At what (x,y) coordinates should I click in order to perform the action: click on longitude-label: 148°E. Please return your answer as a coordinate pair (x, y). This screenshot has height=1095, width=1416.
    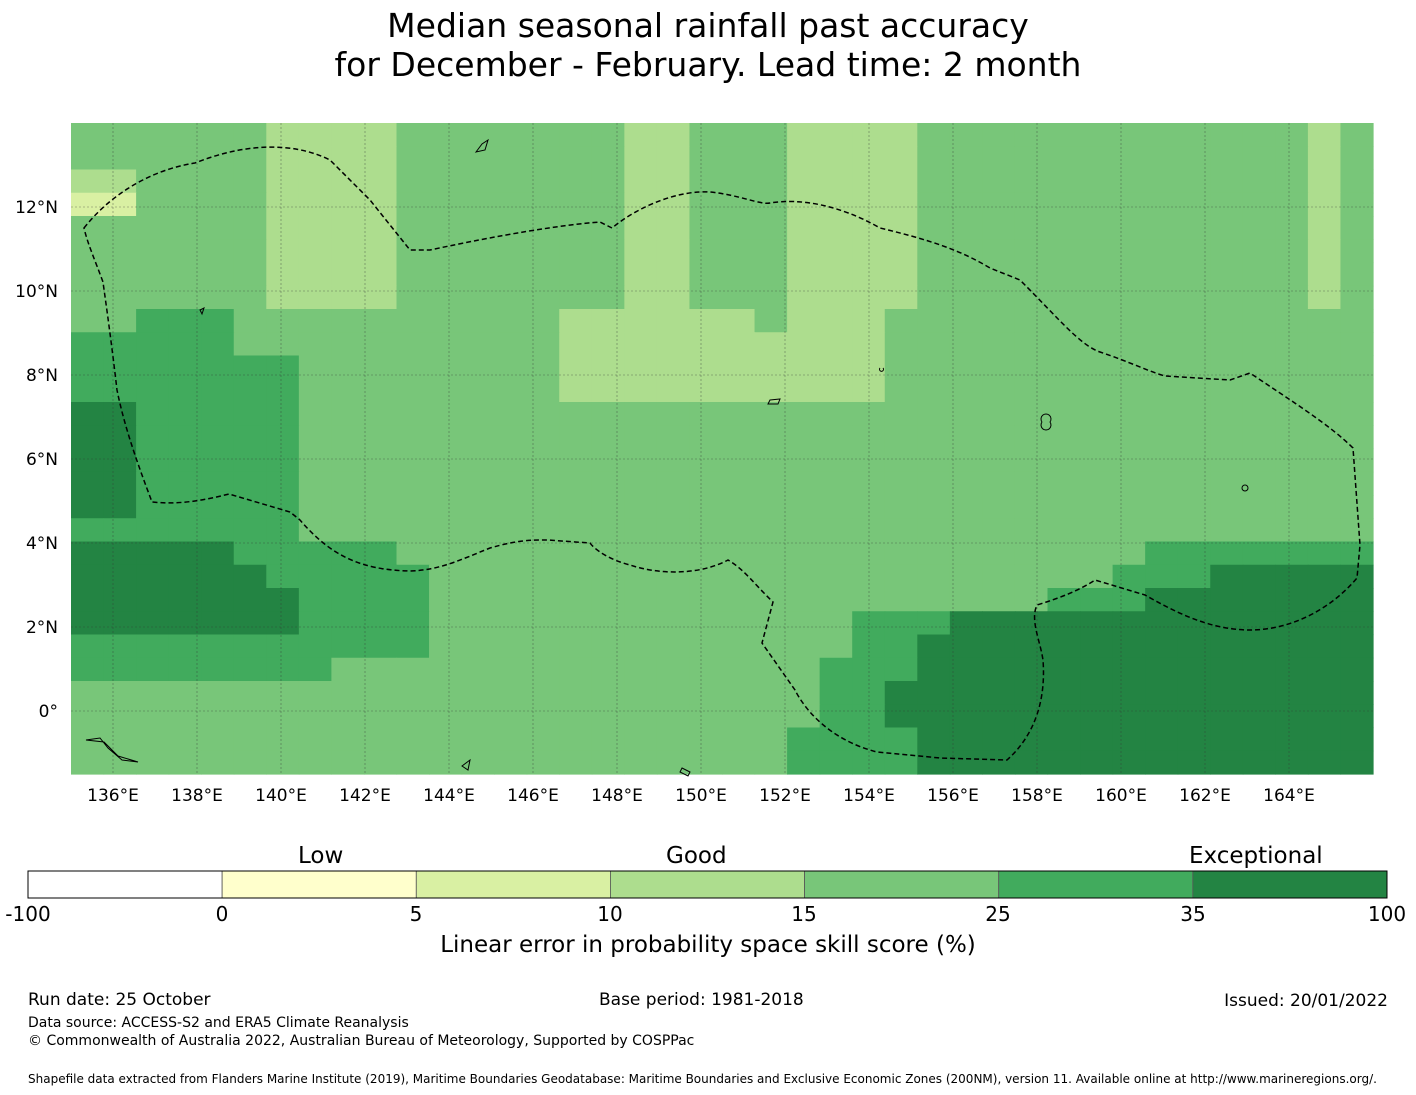
    Looking at the image, I should click on (617, 796).